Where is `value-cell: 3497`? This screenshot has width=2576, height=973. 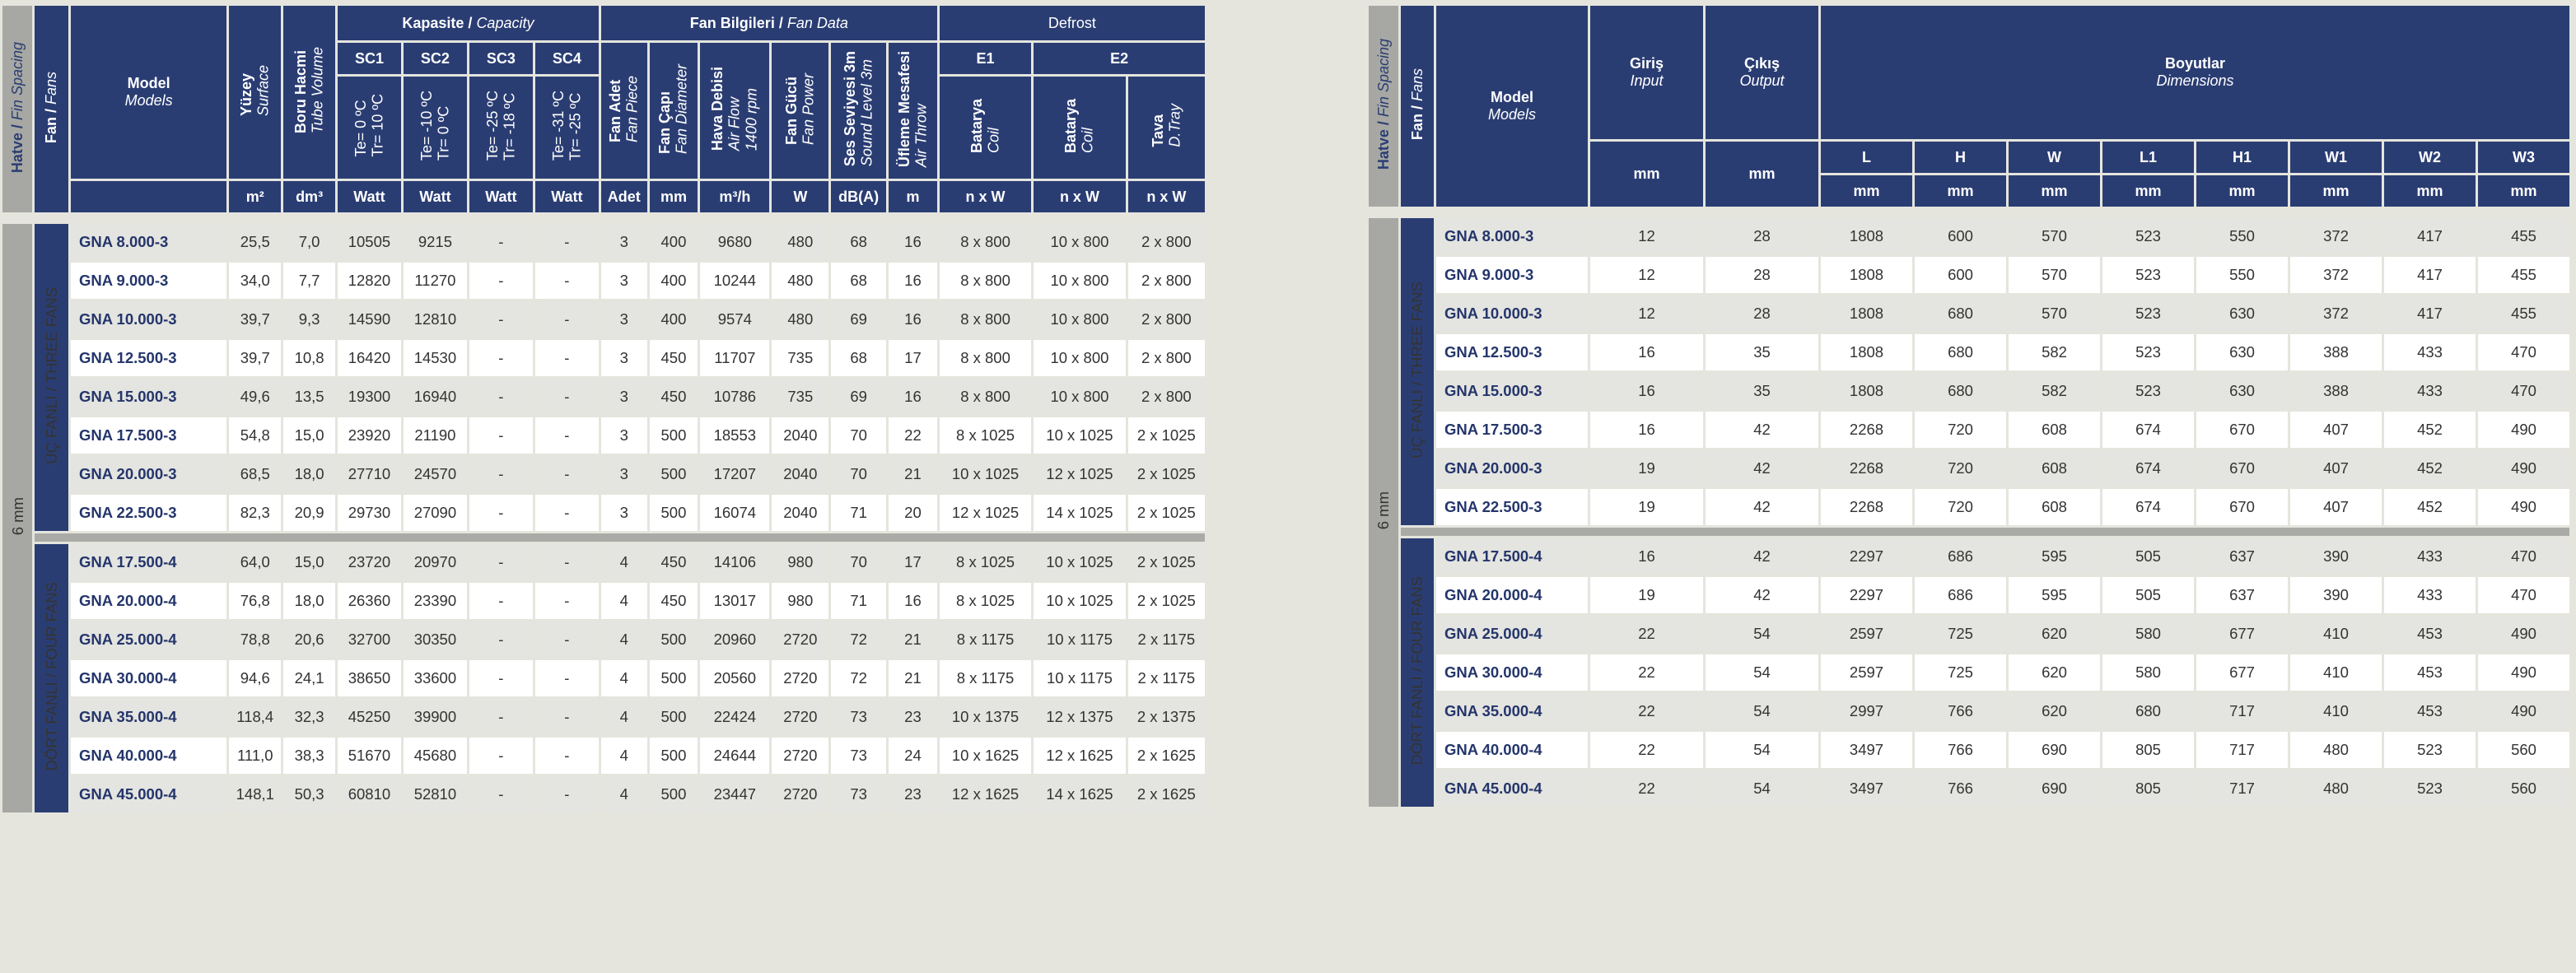 value-cell: 3497 is located at coordinates (1866, 788).